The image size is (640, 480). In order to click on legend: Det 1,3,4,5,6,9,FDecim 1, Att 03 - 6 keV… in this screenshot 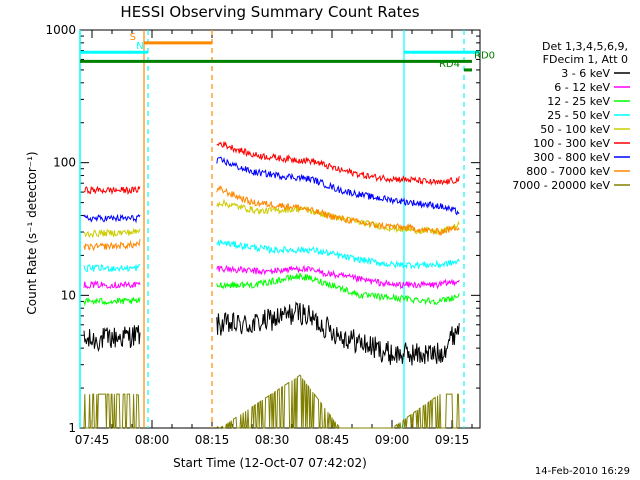, I will do `click(571, 116)`.